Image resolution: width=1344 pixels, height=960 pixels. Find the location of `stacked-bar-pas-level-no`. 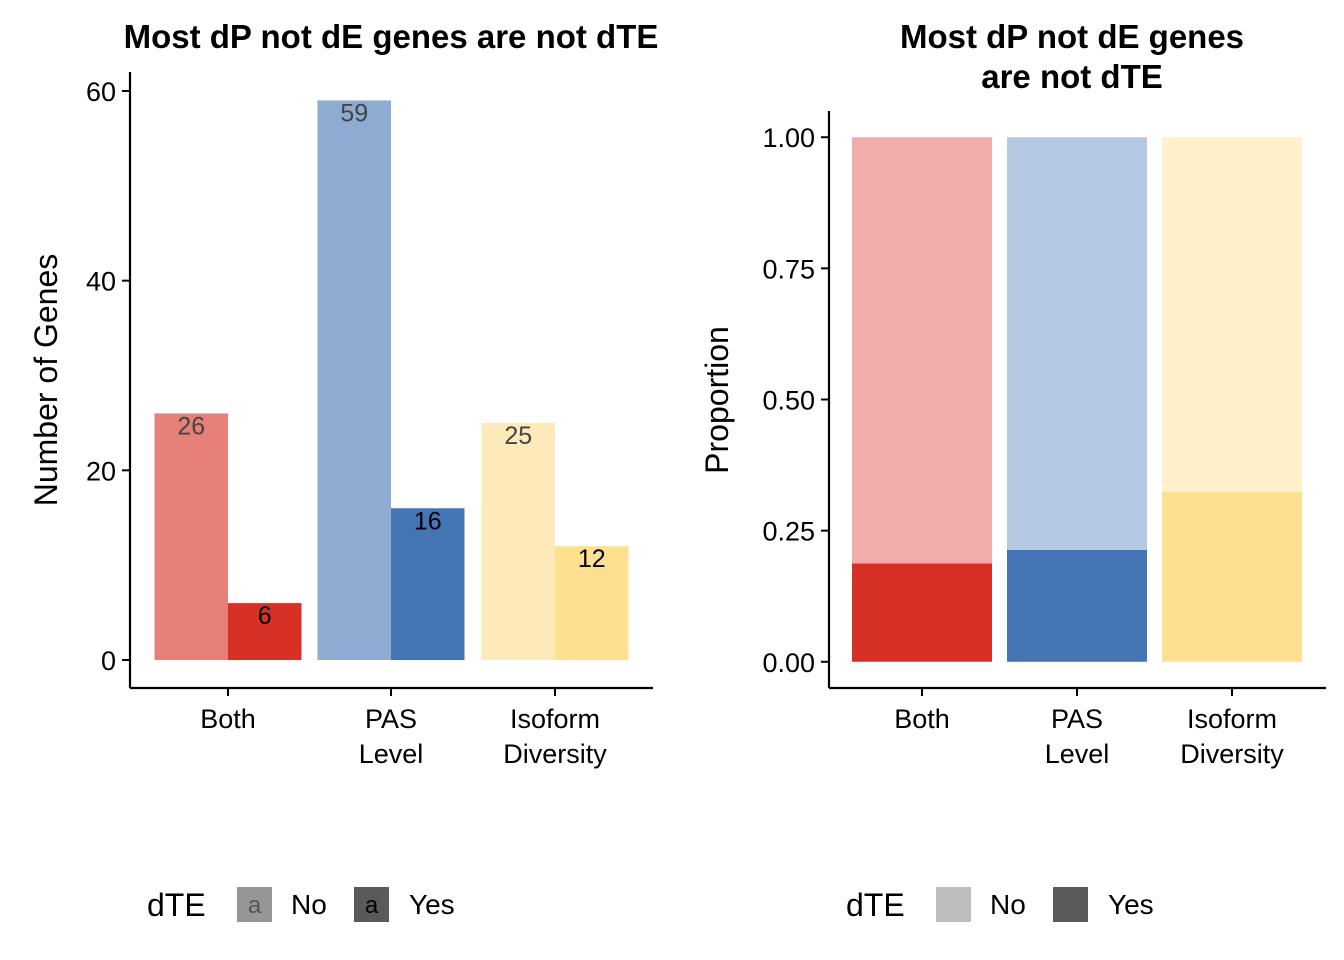

stacked-bar-pas-level-no is located at coordinates (1077, 343).